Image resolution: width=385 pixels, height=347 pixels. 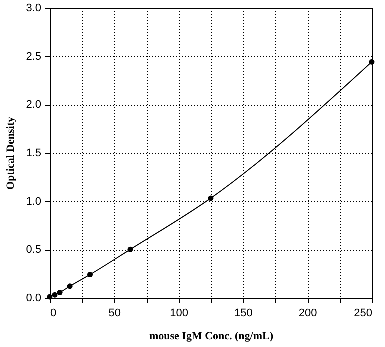 I want to click on y-tick-label: 2.5, so click(x=34, y=56).